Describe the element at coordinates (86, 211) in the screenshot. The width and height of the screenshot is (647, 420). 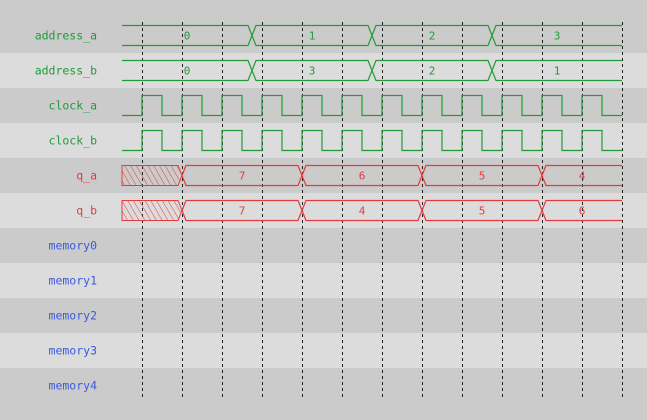
I see `signal-name-q_b: q_b` at that location.